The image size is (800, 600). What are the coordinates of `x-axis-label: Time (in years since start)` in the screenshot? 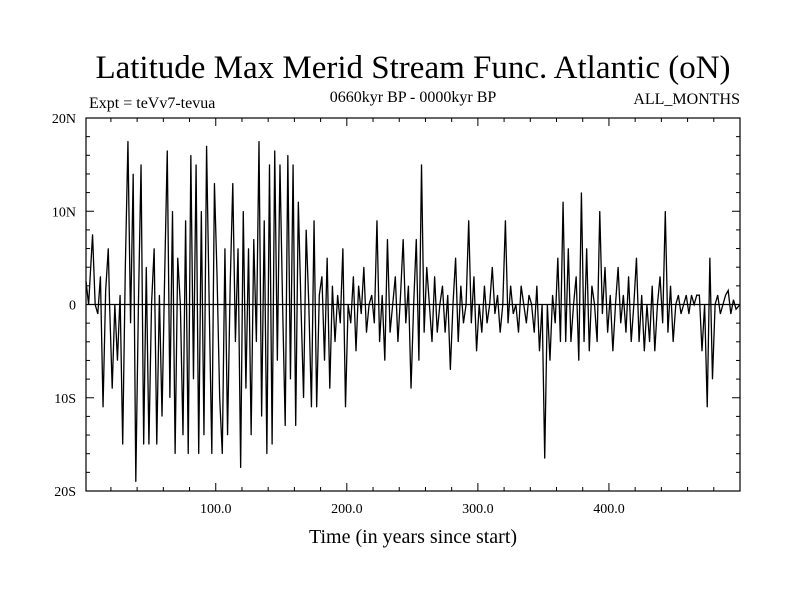 It's located at (413, 537).